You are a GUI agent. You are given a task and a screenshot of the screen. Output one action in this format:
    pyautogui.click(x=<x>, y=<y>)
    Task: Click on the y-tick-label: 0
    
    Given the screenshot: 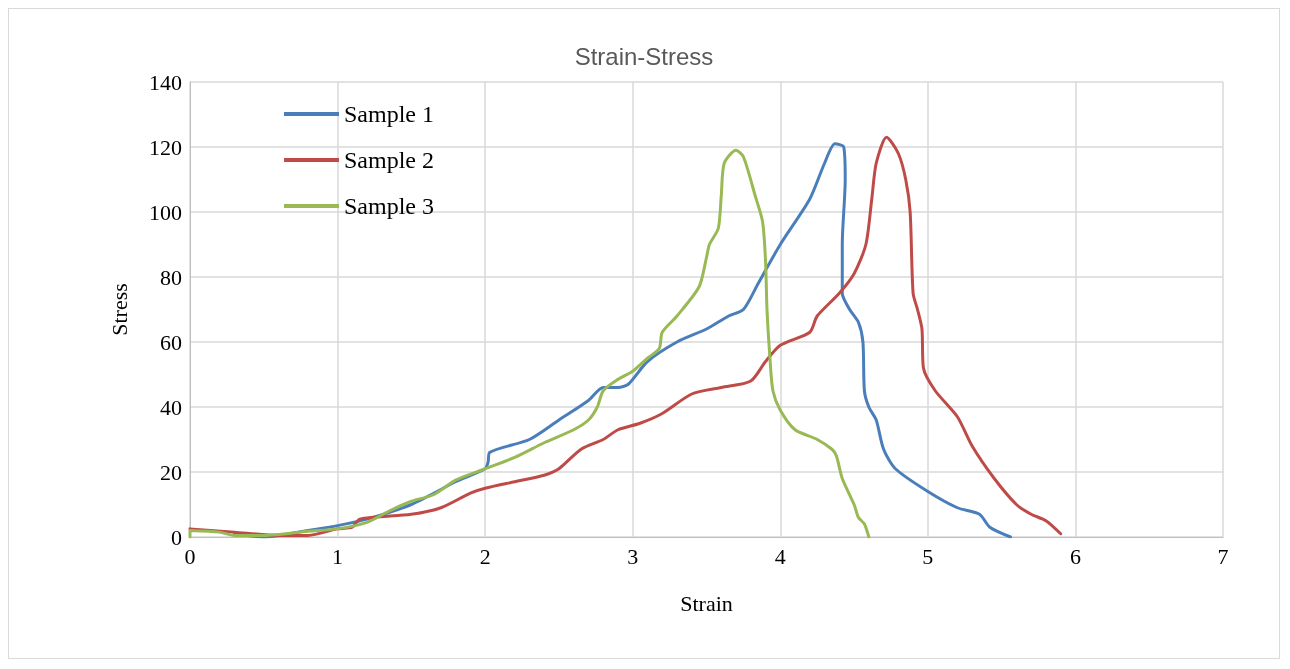 What is the action you would take?
    pyautogui.click(x=176, y=537)
    